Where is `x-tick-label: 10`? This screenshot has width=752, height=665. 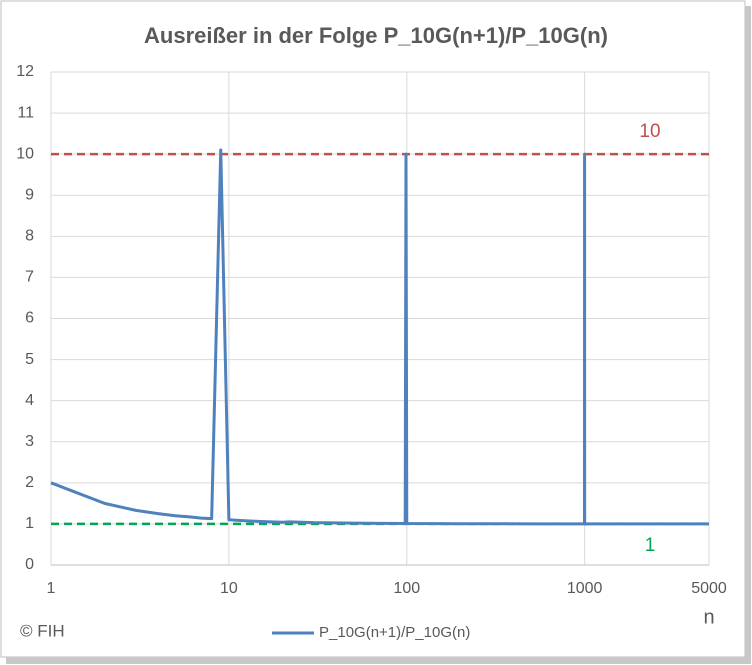
x-tick-label: 10 is located at coordinates (229, 588).